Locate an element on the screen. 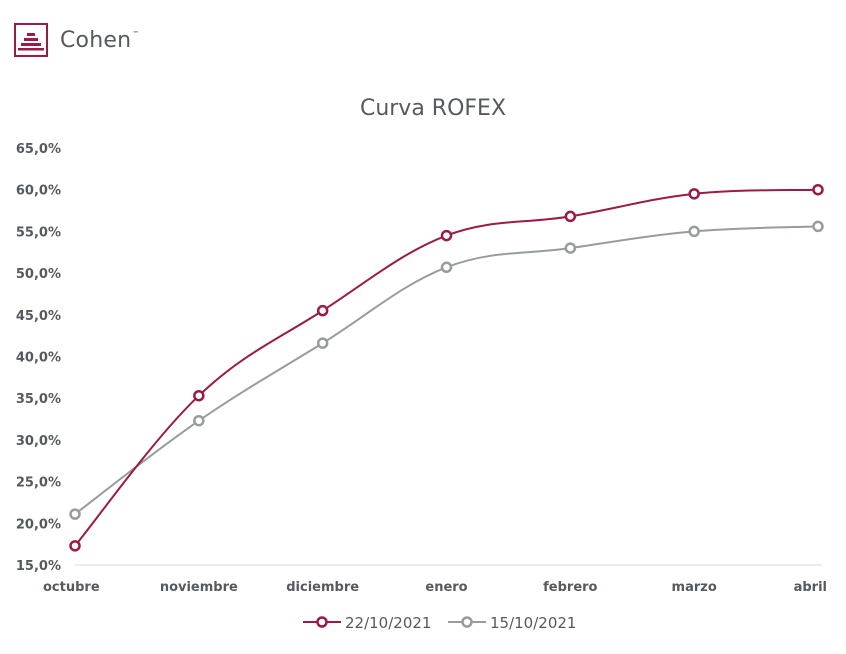 This screenshot has width=846, height=654. y-tick-label: 35,0% is located at coordinates (38, 399).